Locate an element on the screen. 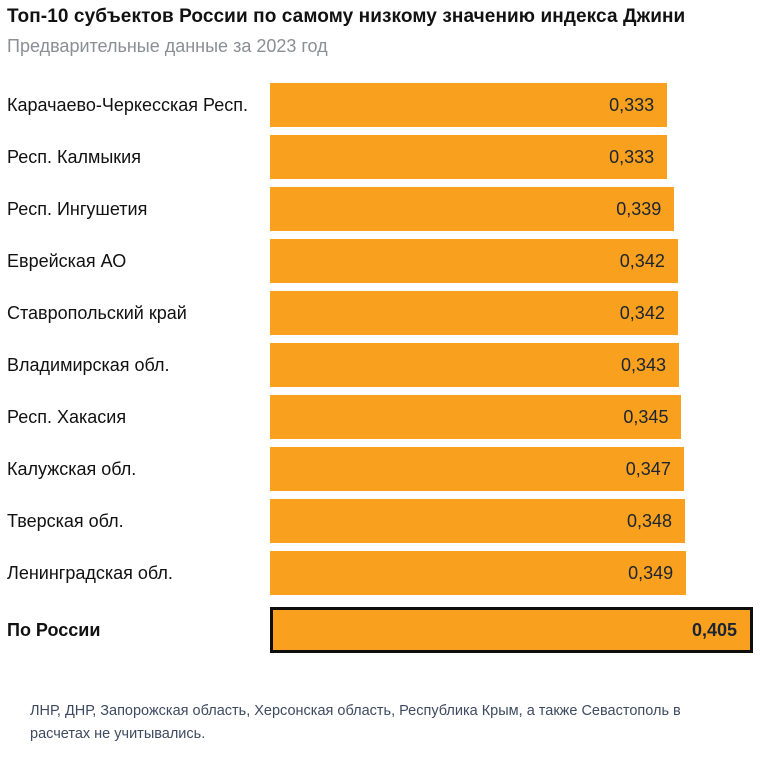 The image size is (761, 763). bar-row: Респ. Хакасия 0,345 is located at coordinates (380, 417).